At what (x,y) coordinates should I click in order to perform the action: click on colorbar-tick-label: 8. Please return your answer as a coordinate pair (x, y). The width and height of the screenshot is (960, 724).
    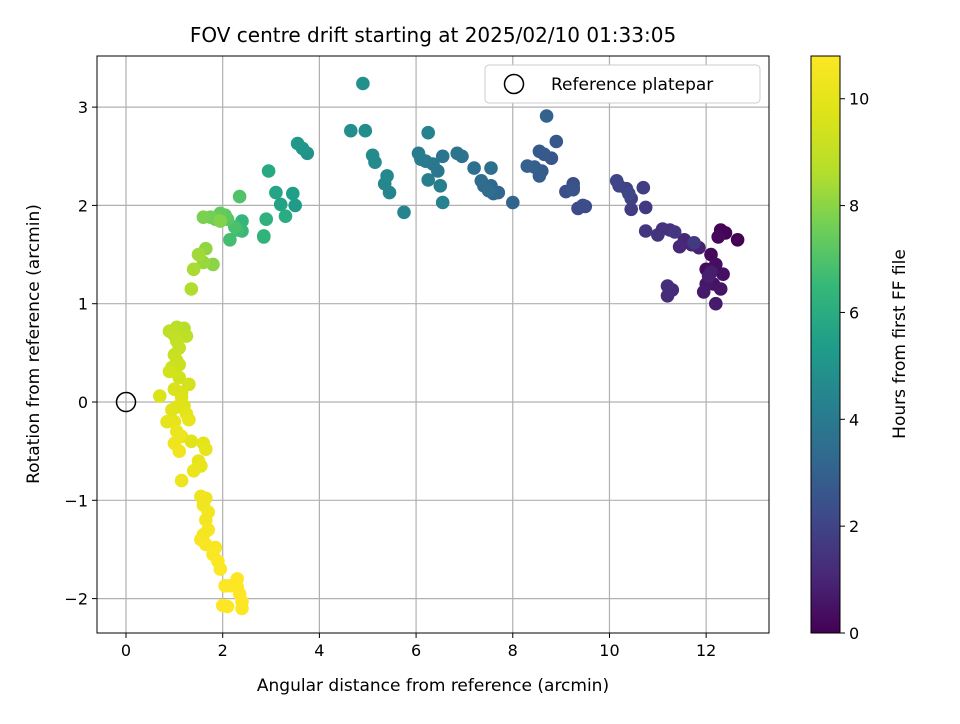
    Looking at the image, I should click on (854, 206).